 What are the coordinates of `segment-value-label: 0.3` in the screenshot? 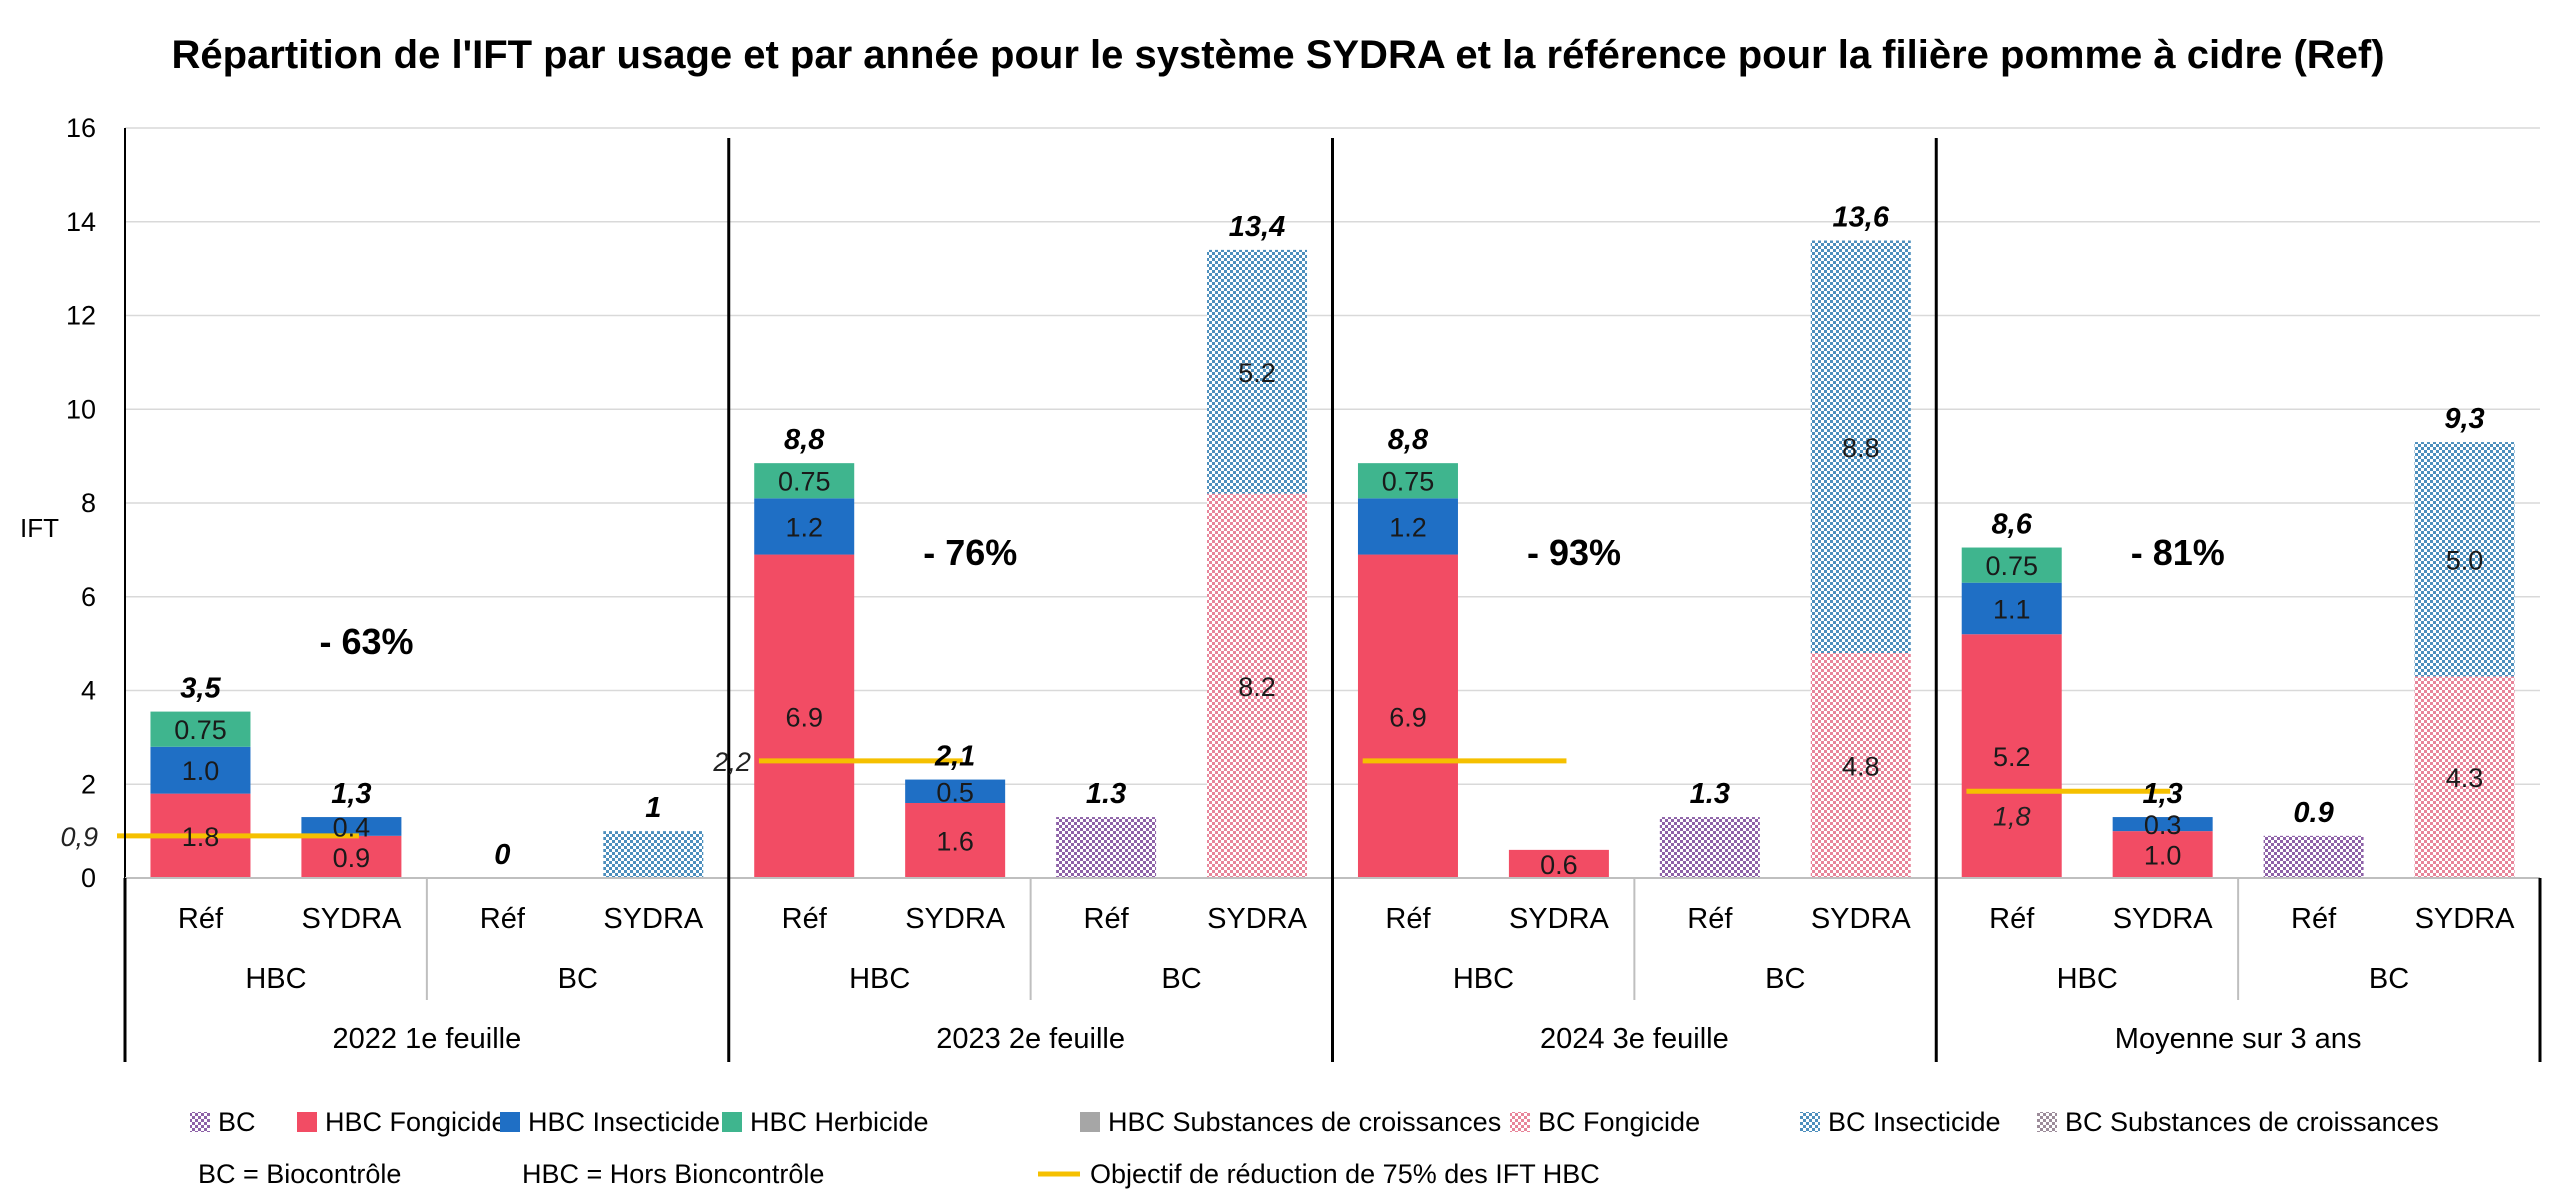 It's located at (2163, 825).